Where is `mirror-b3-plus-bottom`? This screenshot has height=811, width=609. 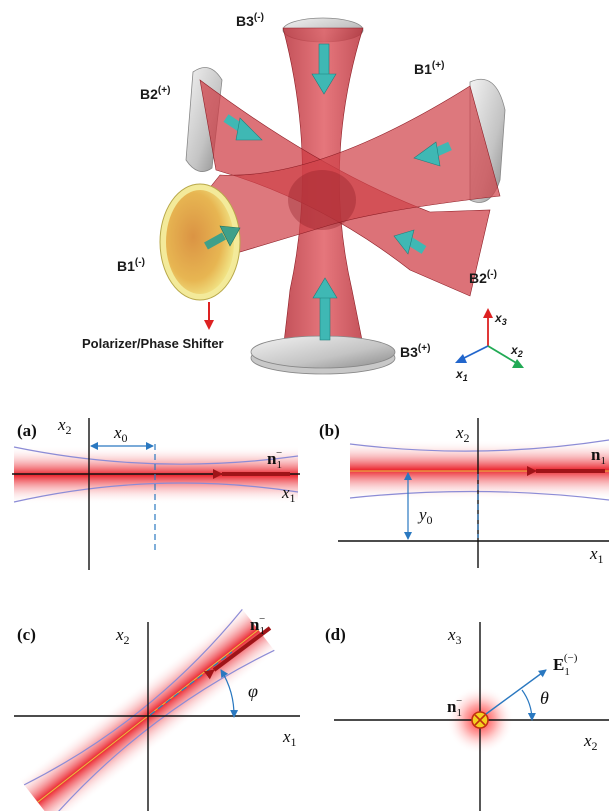
mirror-b3-plus-bottom is located at coordinates (323, 355).